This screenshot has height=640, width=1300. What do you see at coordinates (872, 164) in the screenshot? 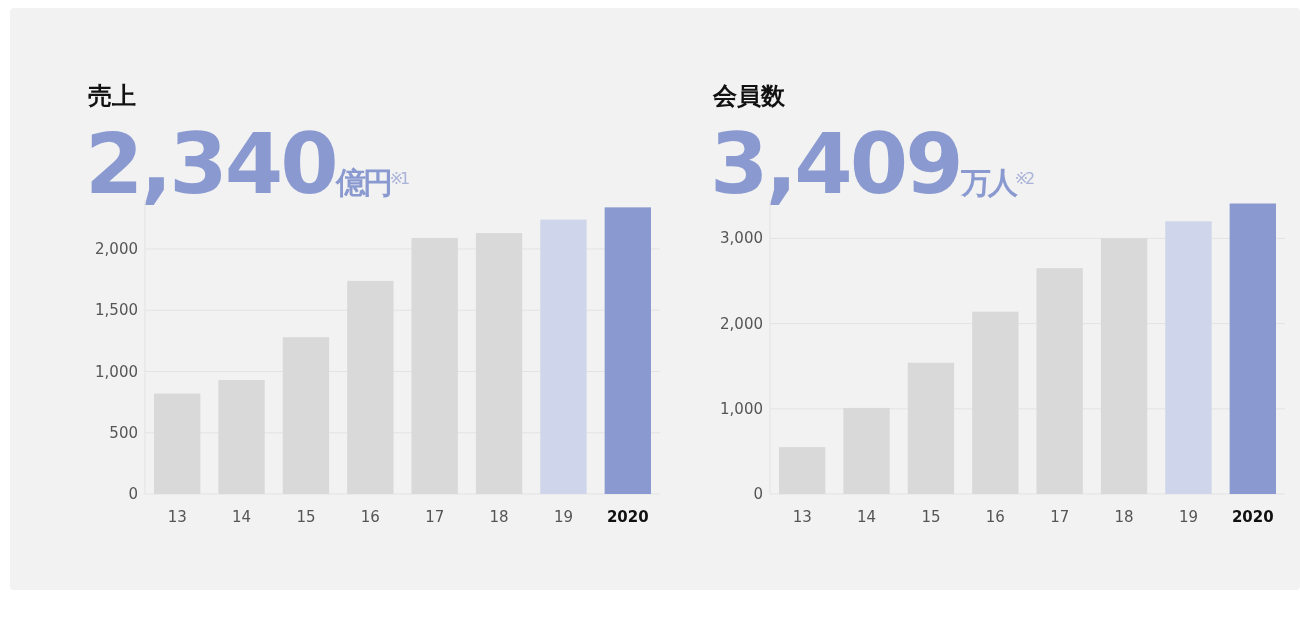
I see `chart-subtitle: 3,409万人$^{※2}$` at bounding box center [872, 164].